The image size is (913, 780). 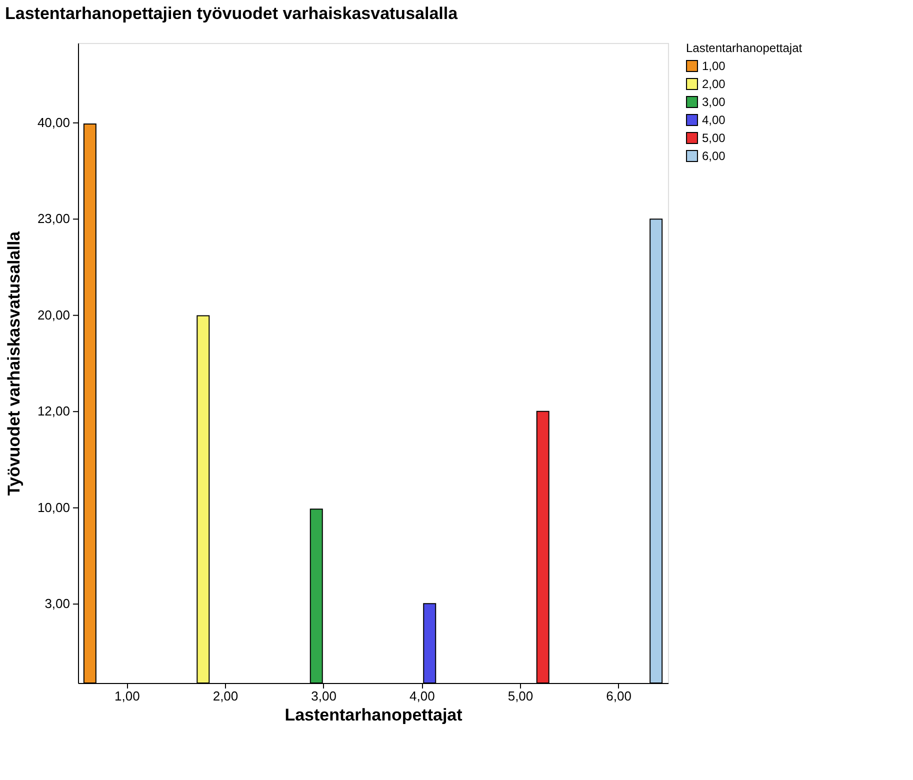 I want to click on legend-title: Lastentarhanopettajat, so click(x=744, y=48).